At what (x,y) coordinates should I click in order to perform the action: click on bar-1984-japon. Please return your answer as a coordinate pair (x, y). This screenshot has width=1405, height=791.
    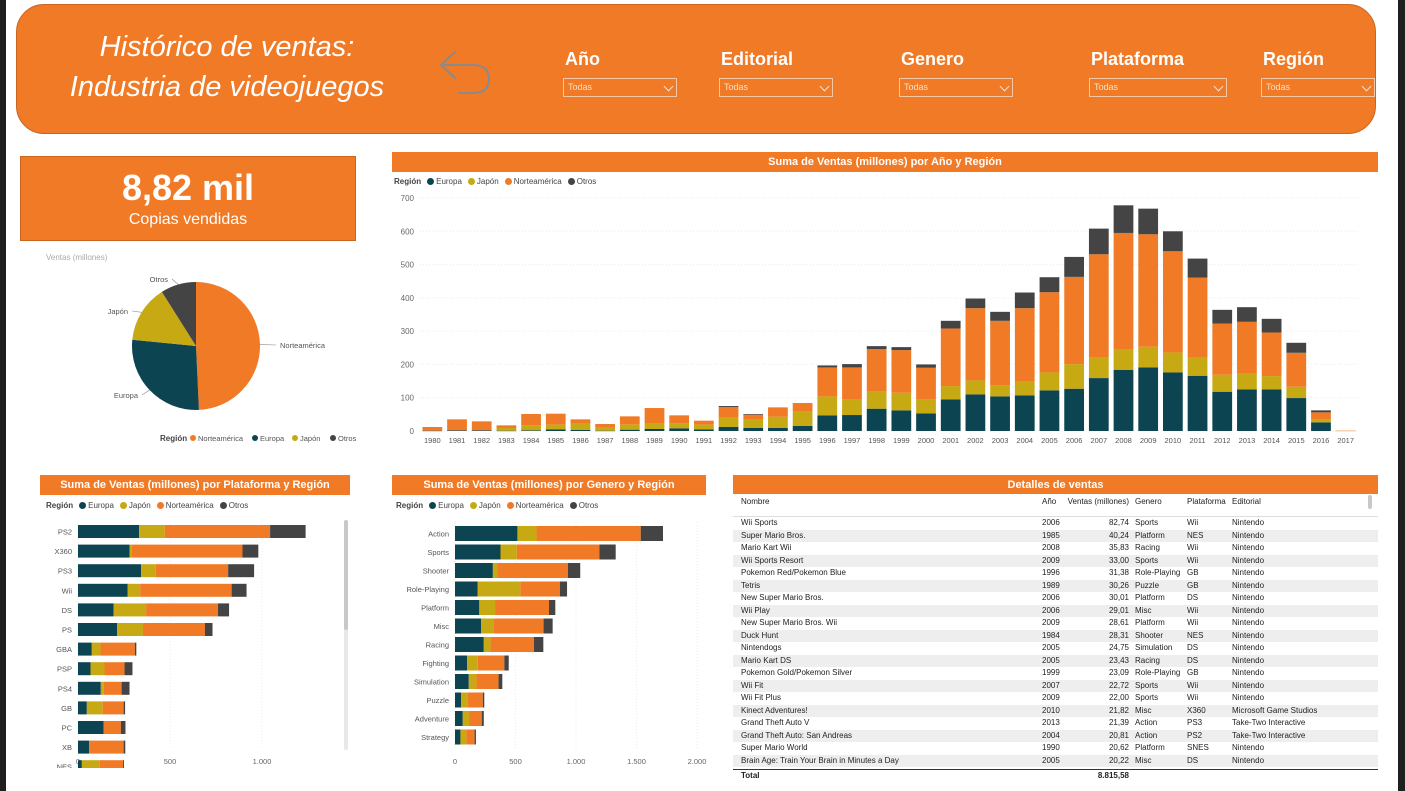
    Looking at the image, I should click on (531, 428).